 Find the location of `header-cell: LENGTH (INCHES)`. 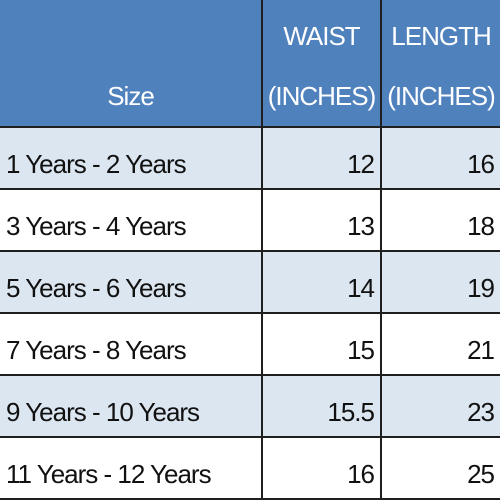

header-cell: LENGTH (INCHES) is located at coordinates (441, 63).